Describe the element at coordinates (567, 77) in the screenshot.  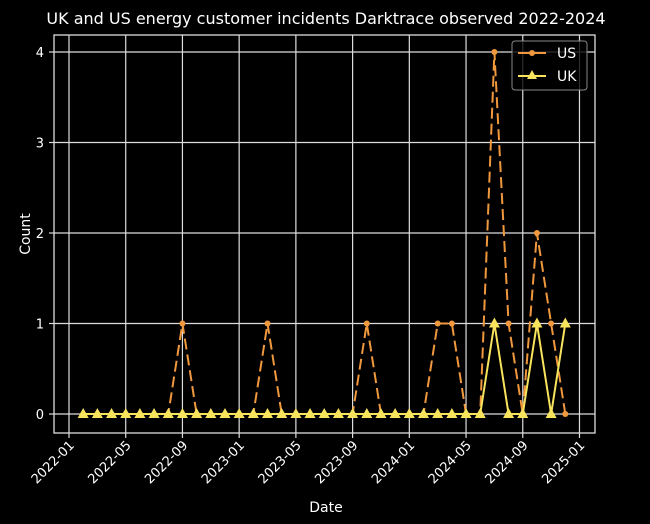
I see `legend-label-uk: UK` at that location.